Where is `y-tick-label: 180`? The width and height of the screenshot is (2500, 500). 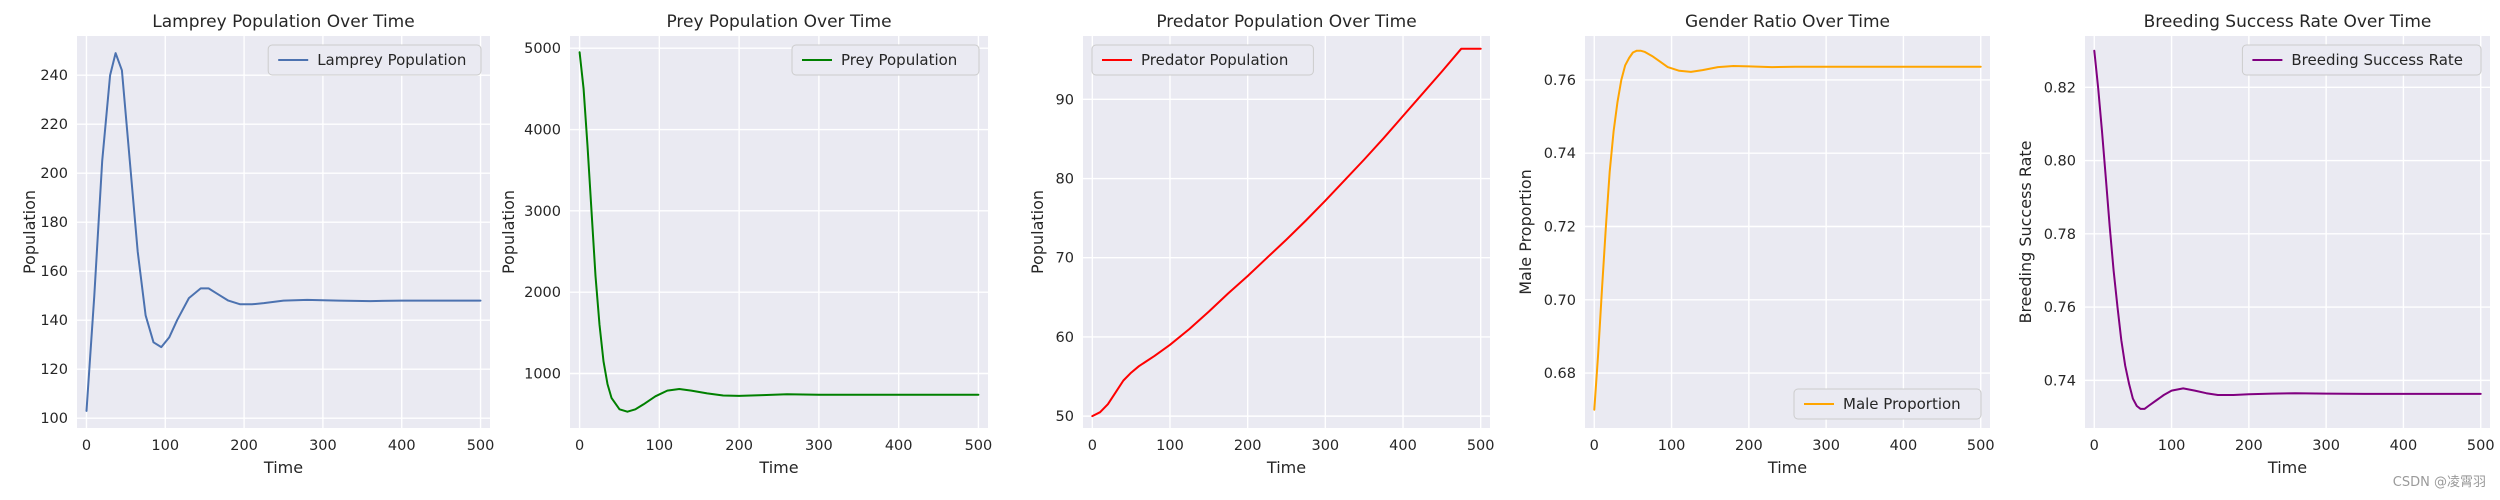
y-tick-label: 180 is located at coordinates (54, 223).